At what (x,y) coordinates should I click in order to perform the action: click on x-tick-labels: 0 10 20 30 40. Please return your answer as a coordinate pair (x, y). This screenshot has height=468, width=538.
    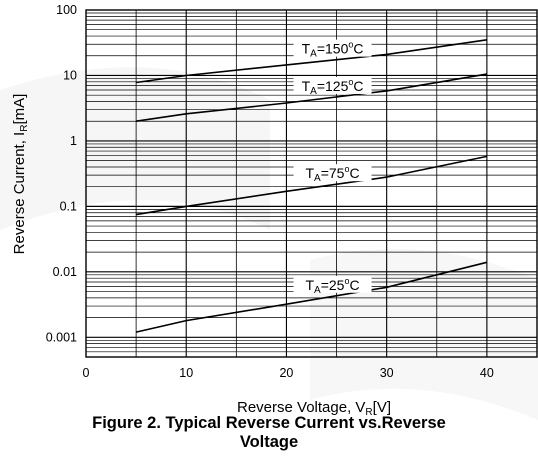
    Looking at the image, I should click on (288, 373).